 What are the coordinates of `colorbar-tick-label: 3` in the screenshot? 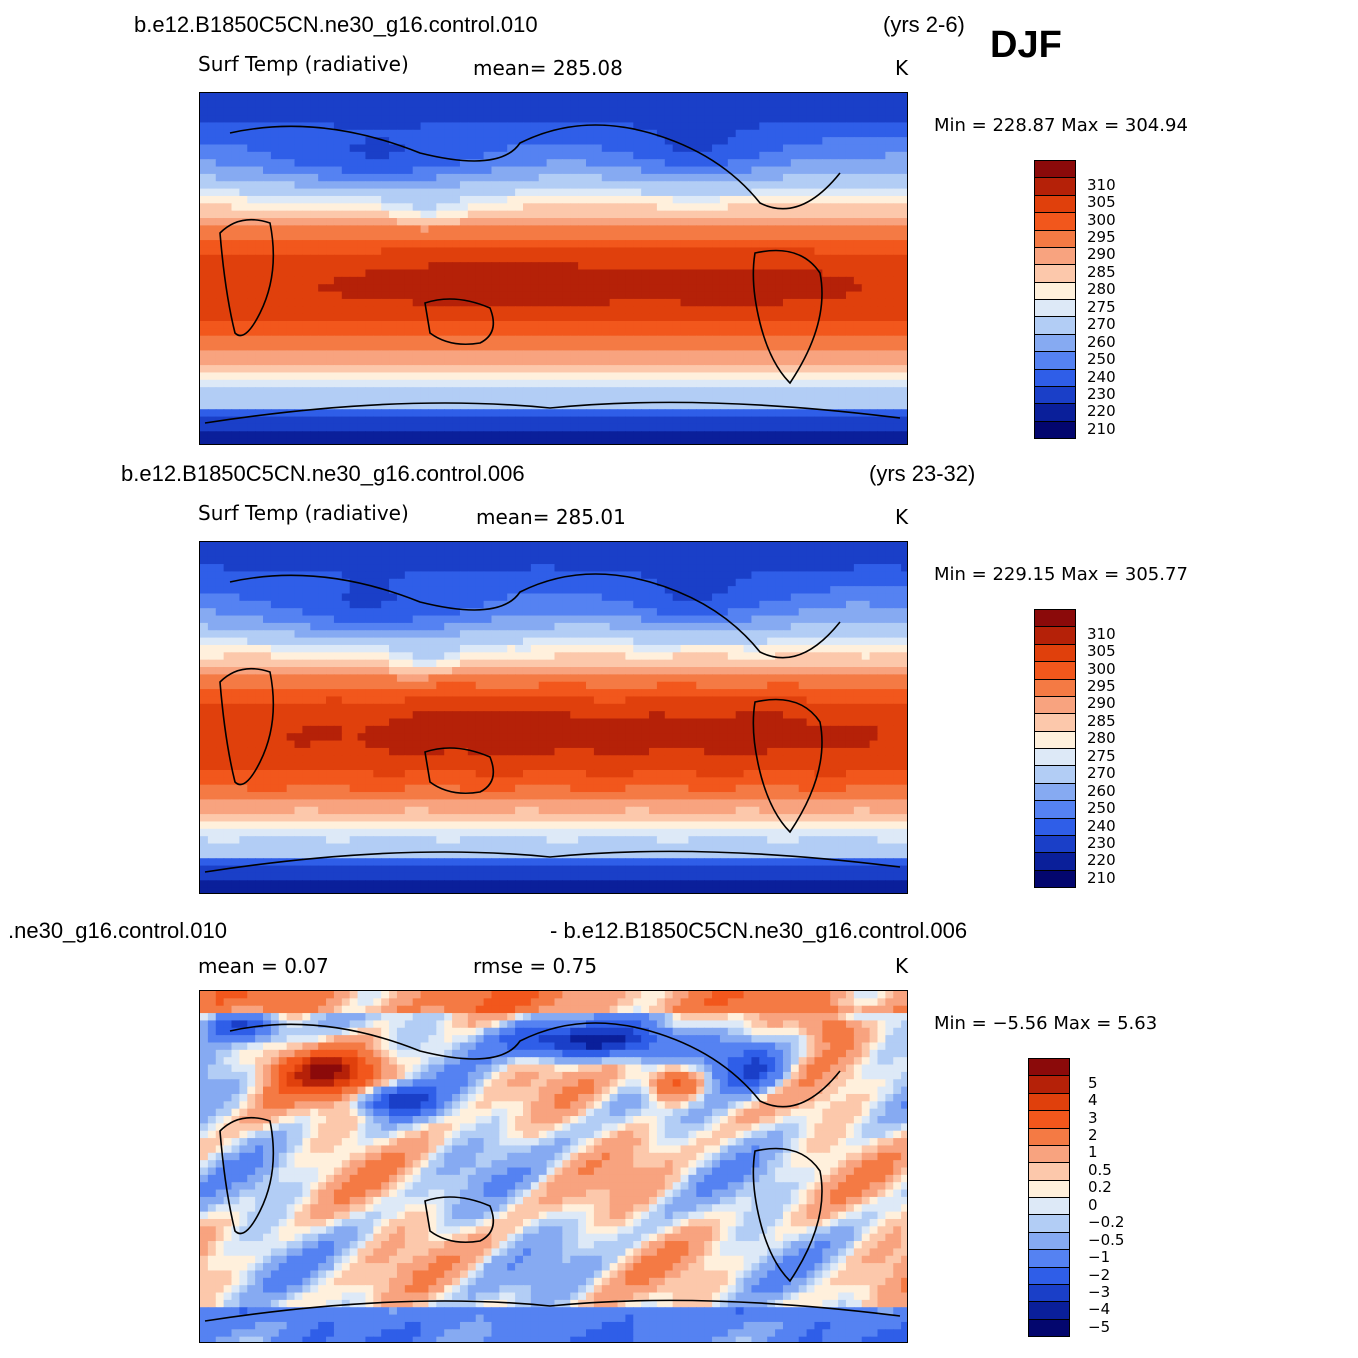 It's located at (1093, 1117).